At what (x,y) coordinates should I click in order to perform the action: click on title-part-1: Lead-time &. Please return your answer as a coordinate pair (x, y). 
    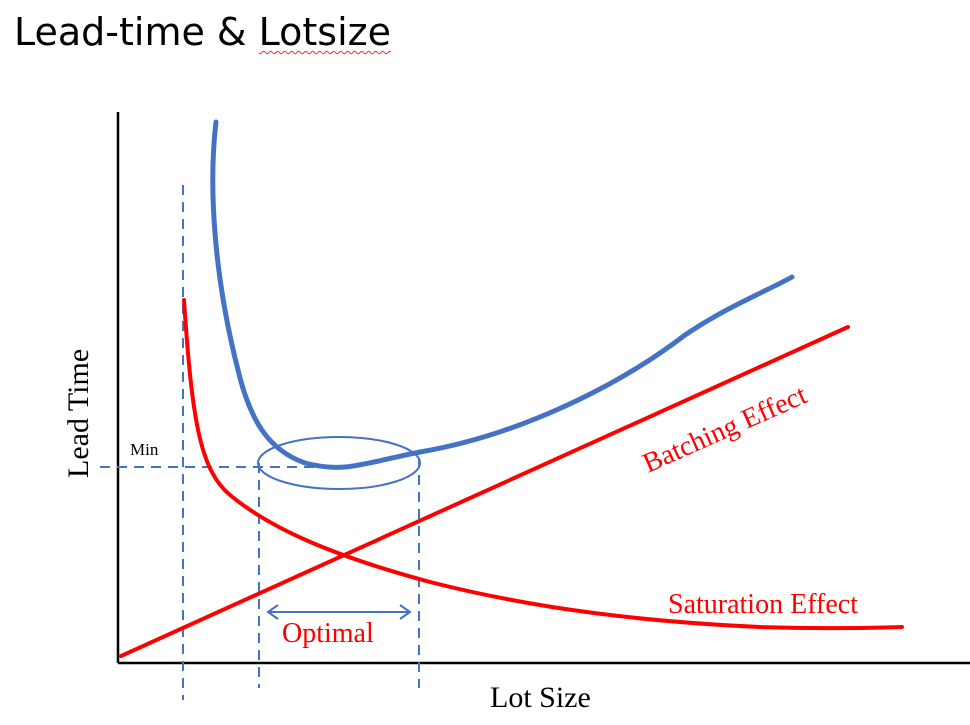
    Looking at the image, I should click on (136, 32).